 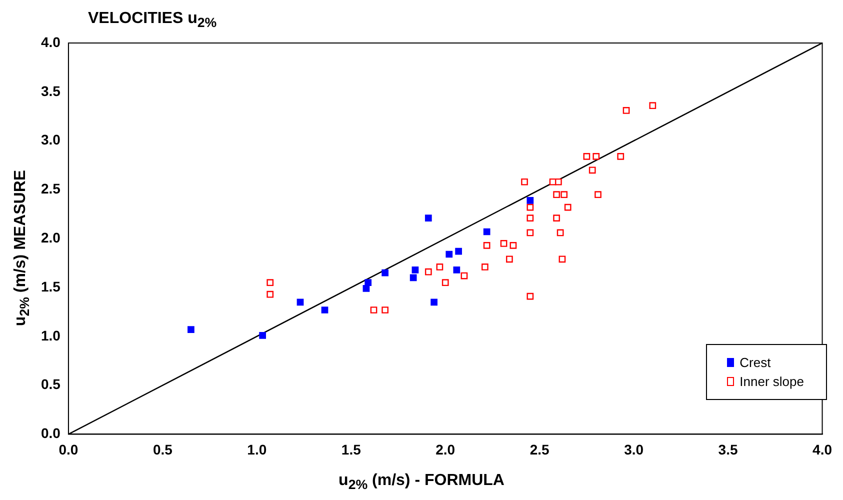 I want to click on x-tick-label: 3.5, so click(x=728, y=449).